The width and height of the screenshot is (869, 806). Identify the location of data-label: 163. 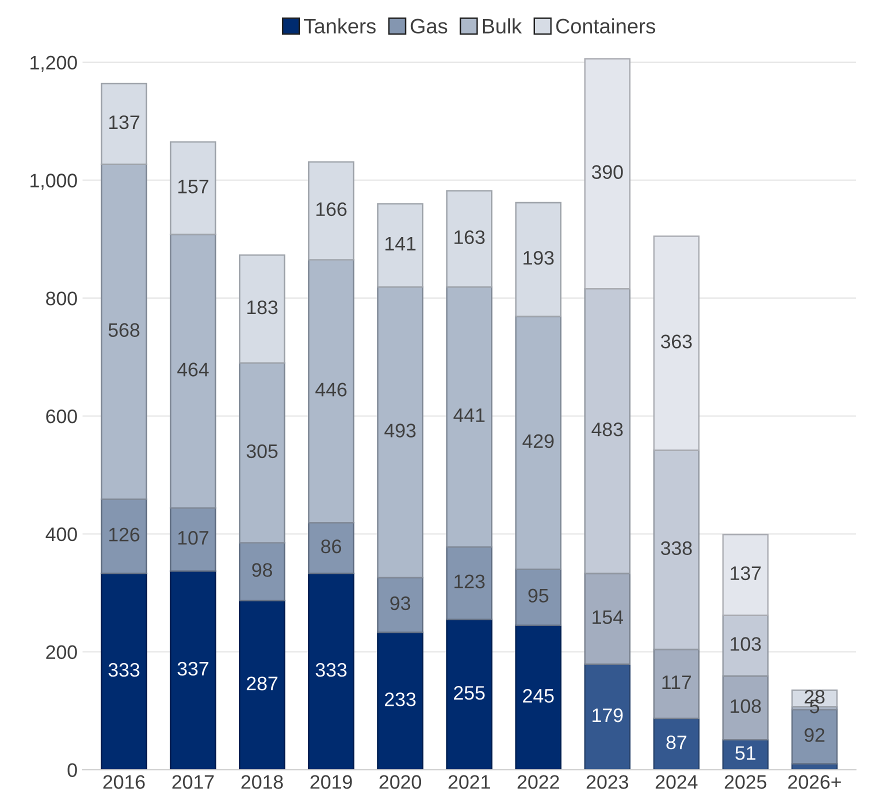
(469, 237).